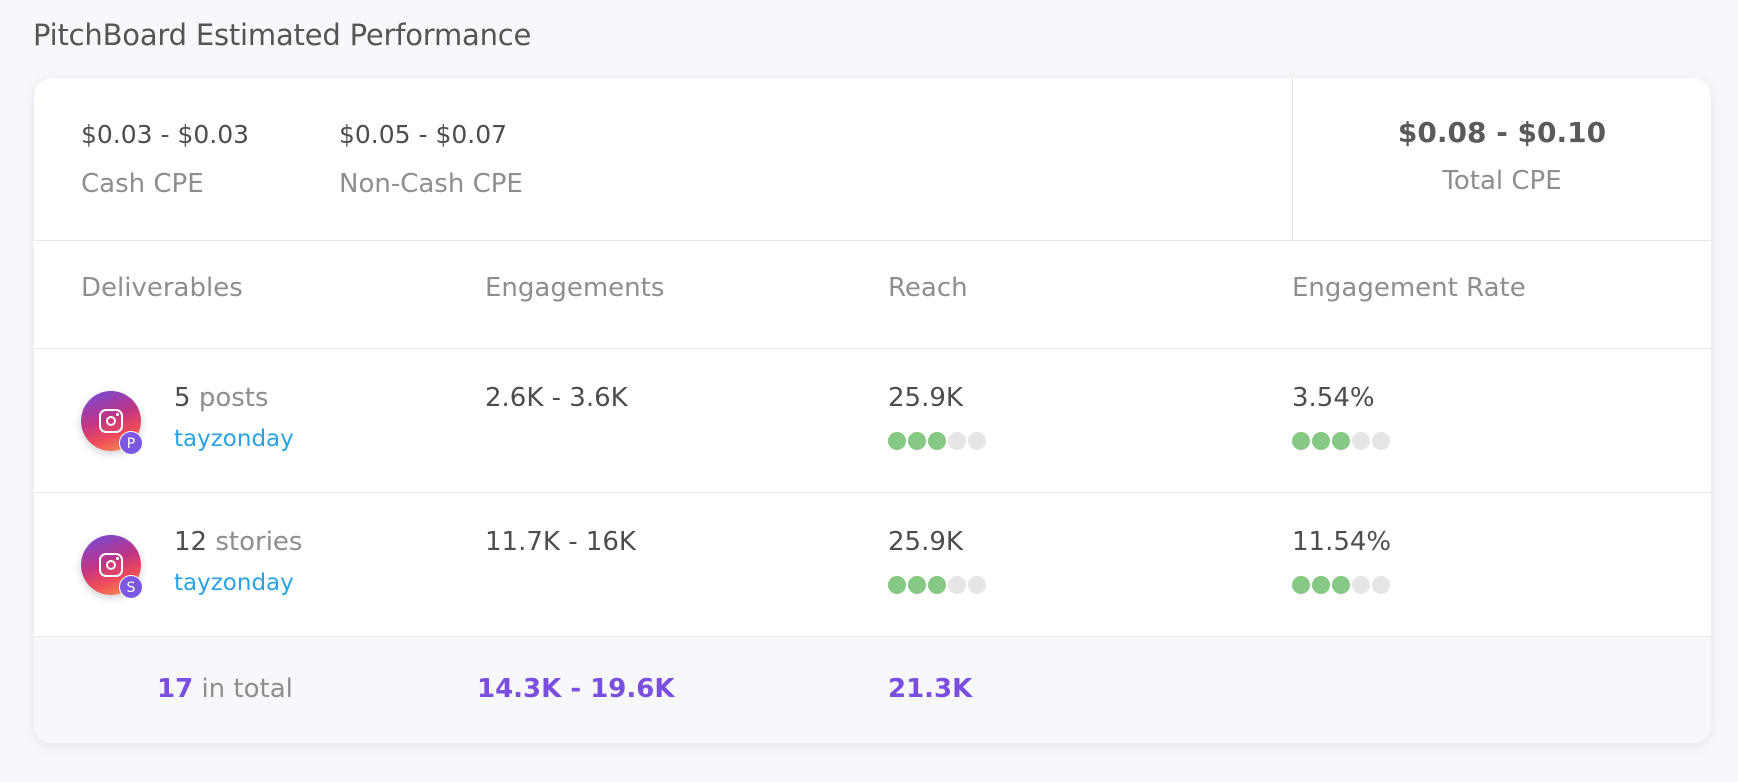 Image resolution: width=1738 pixels, height=782 pixels. What do you see at coordinates (282, 35) in the screenshot?
I see `page-title: PitchBoard Estimated Performance` at bounding box center [282, 35].